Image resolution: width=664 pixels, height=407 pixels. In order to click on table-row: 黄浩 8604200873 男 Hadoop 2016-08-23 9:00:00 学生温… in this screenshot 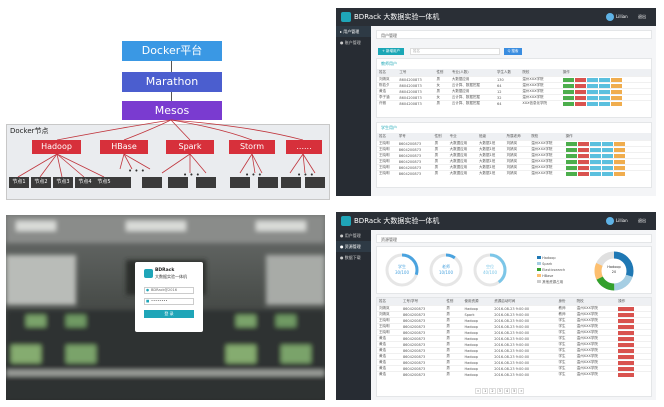, I will do `click(514, 338)`.